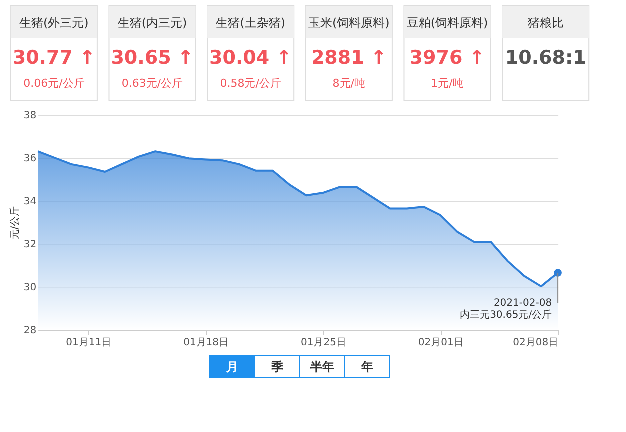  What do you see at coordinates (447, 23) in the screenshot?
I see `text: 豆粕(饲料原料)` at bounding box center [447, 23].